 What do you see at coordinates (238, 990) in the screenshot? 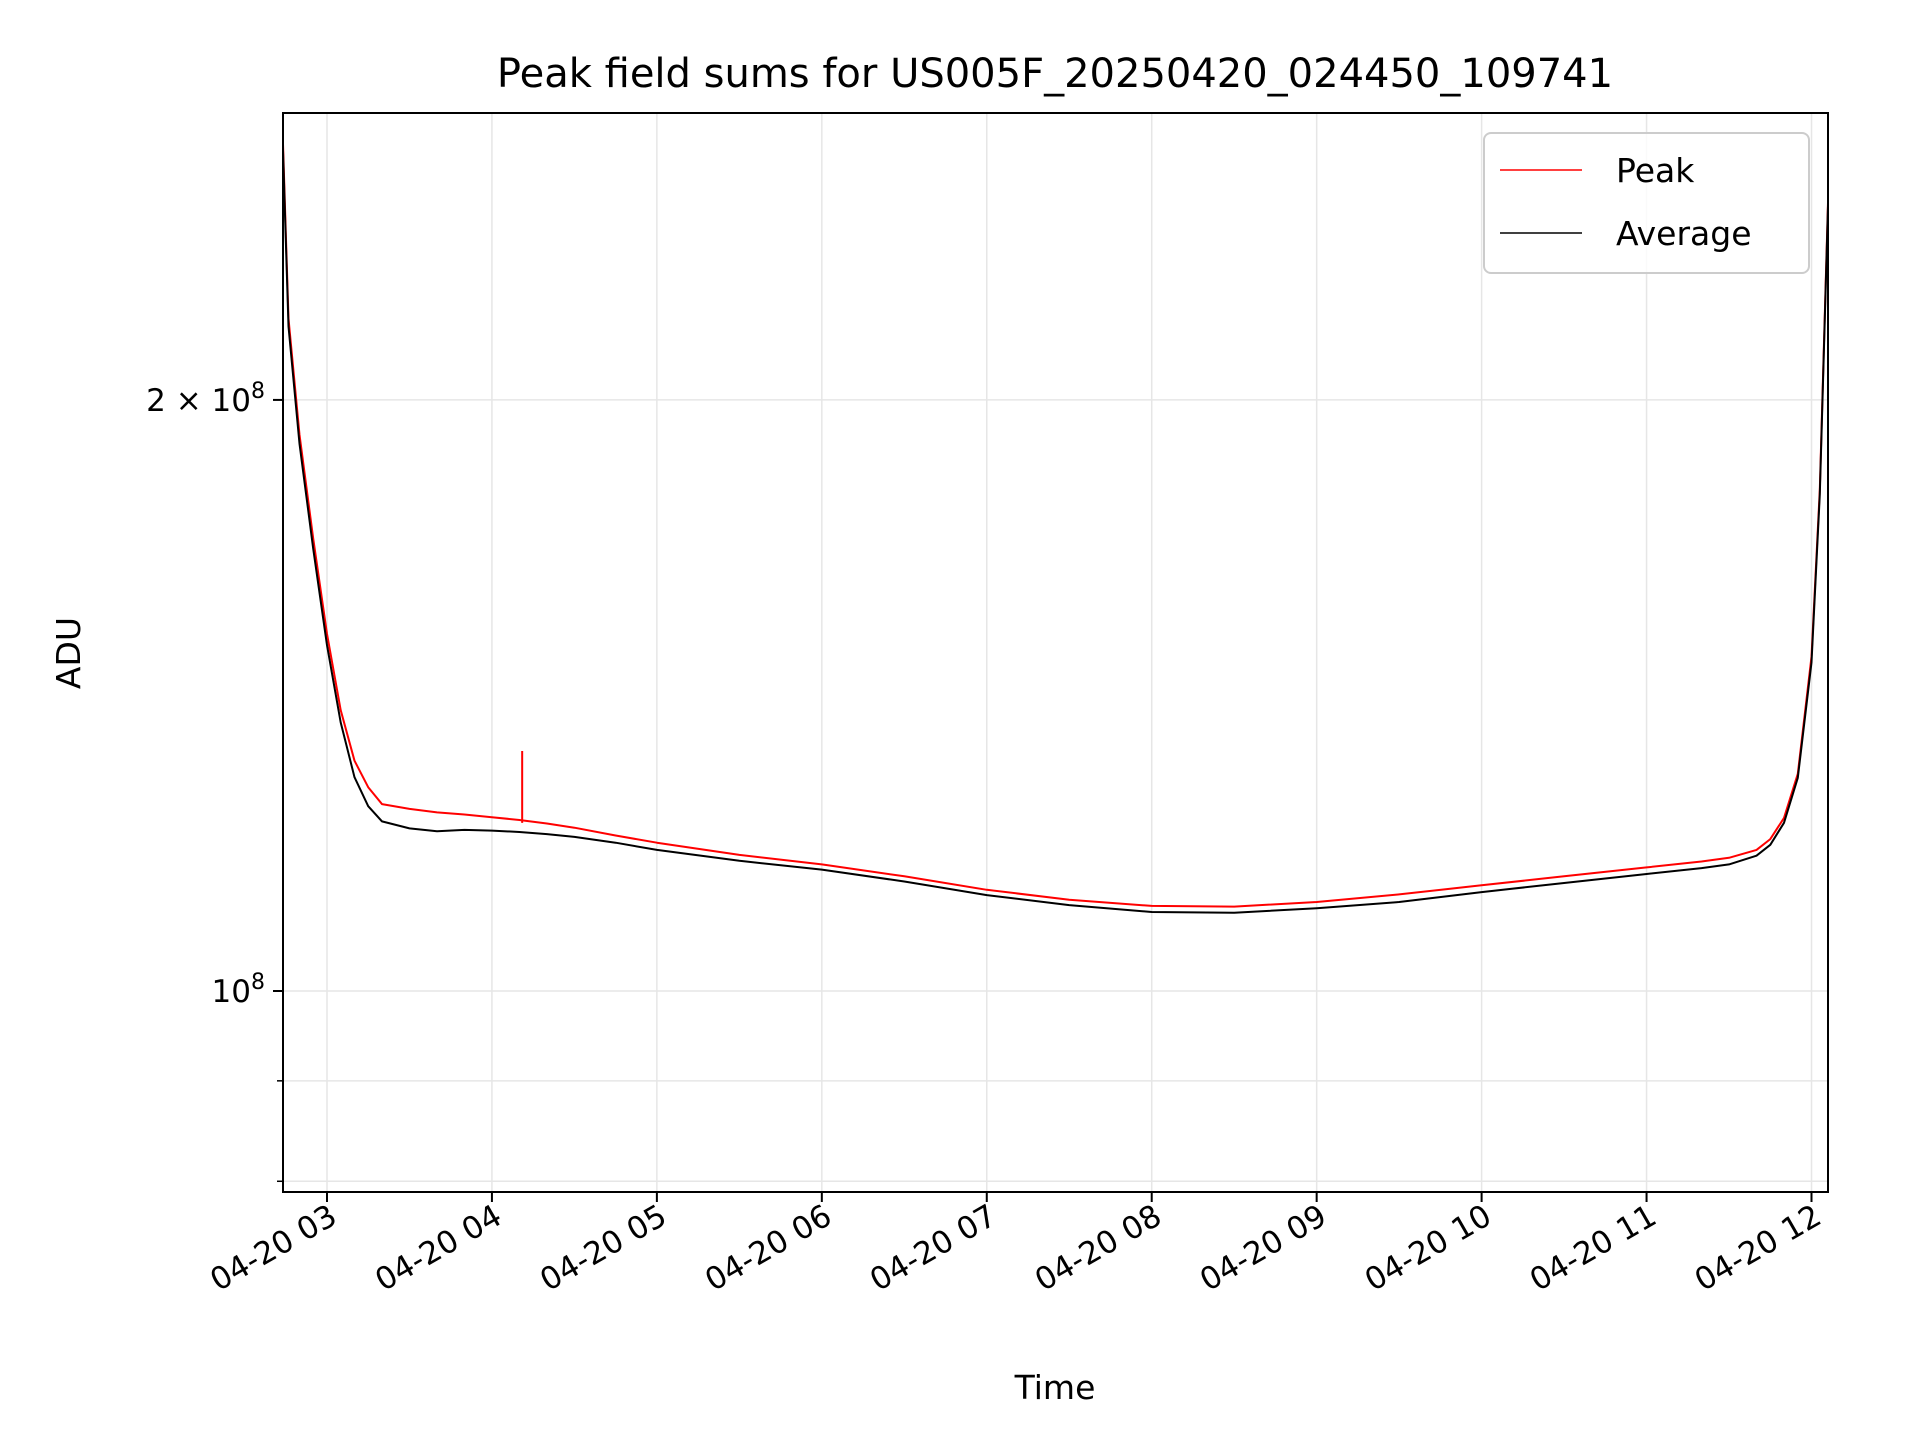
I see `y-tick-label: 108` at bounding box center [238, 990].